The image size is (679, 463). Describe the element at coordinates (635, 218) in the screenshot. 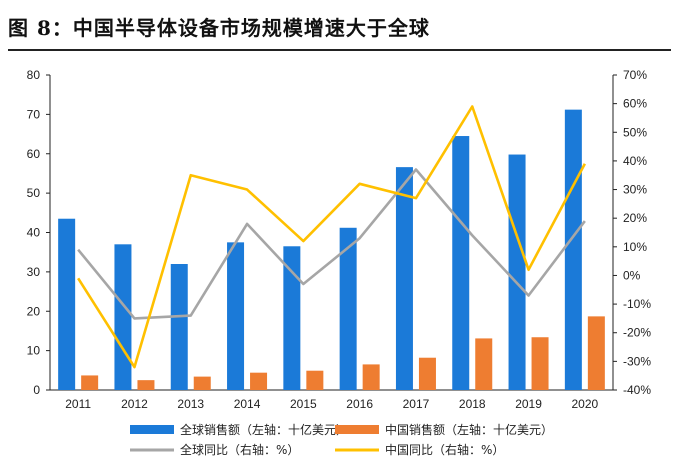

I see `right-tick-label: 20%` at that location.